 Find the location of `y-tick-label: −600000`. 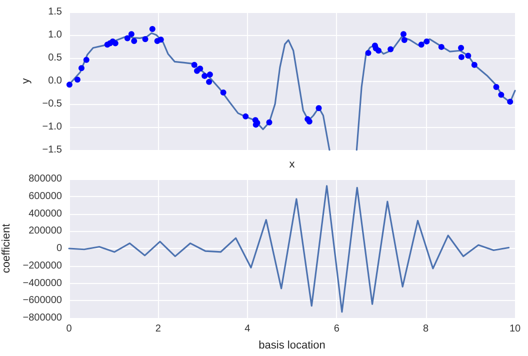

y-tick-label: −600000 is located at coordinates (42, 300).